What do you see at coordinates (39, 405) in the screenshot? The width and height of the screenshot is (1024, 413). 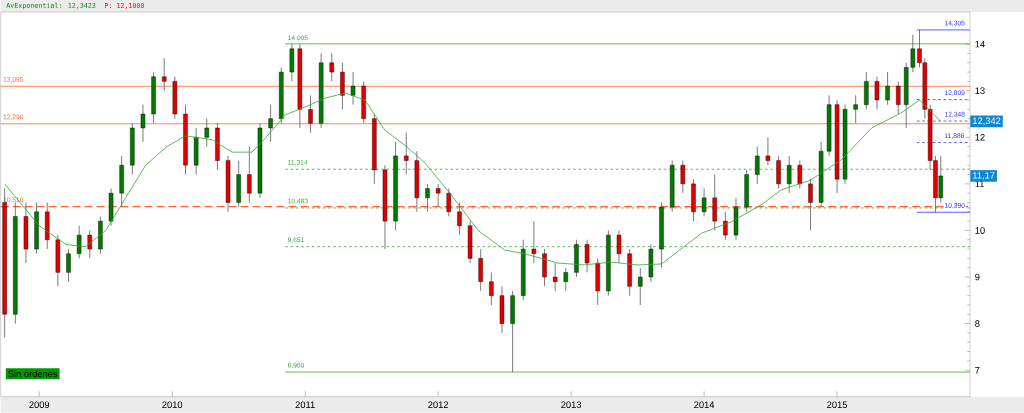 I see `x-tick-label: 2009` at bounding box center [39, 405].